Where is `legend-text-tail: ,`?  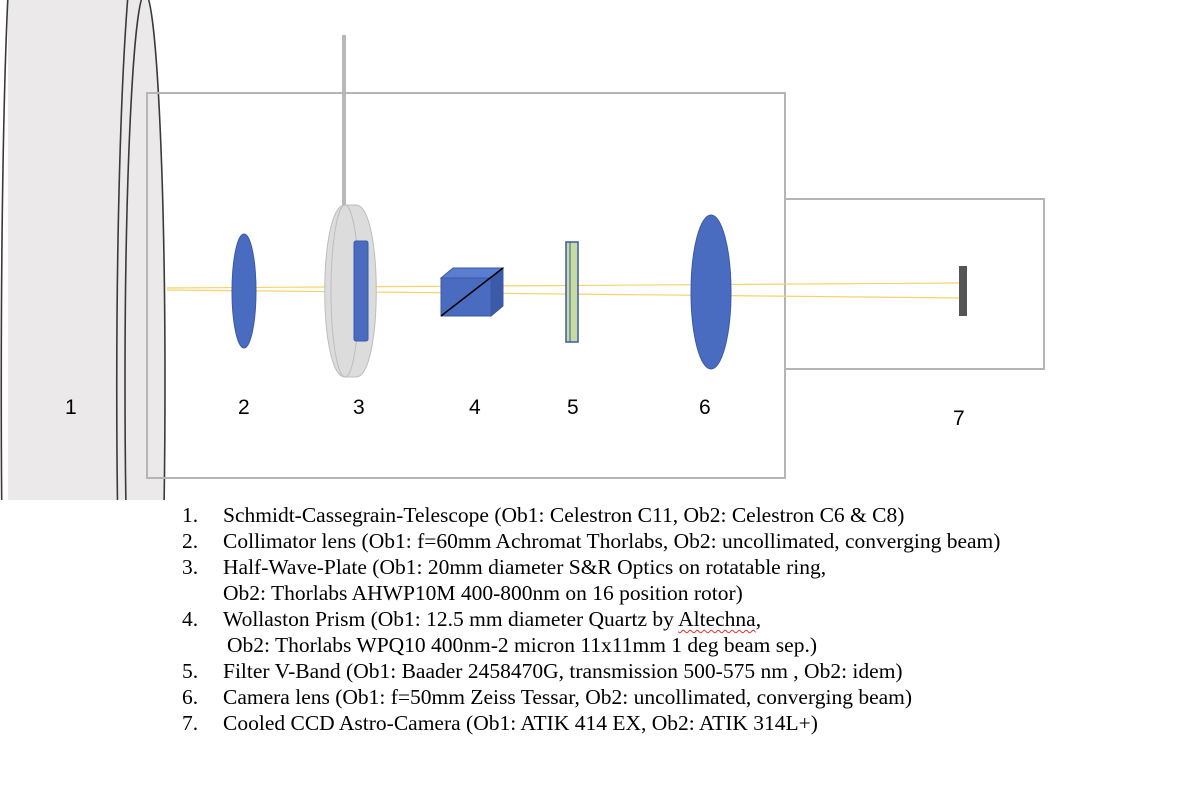
legend-text-tail: , is located at coordinates (758, 619).